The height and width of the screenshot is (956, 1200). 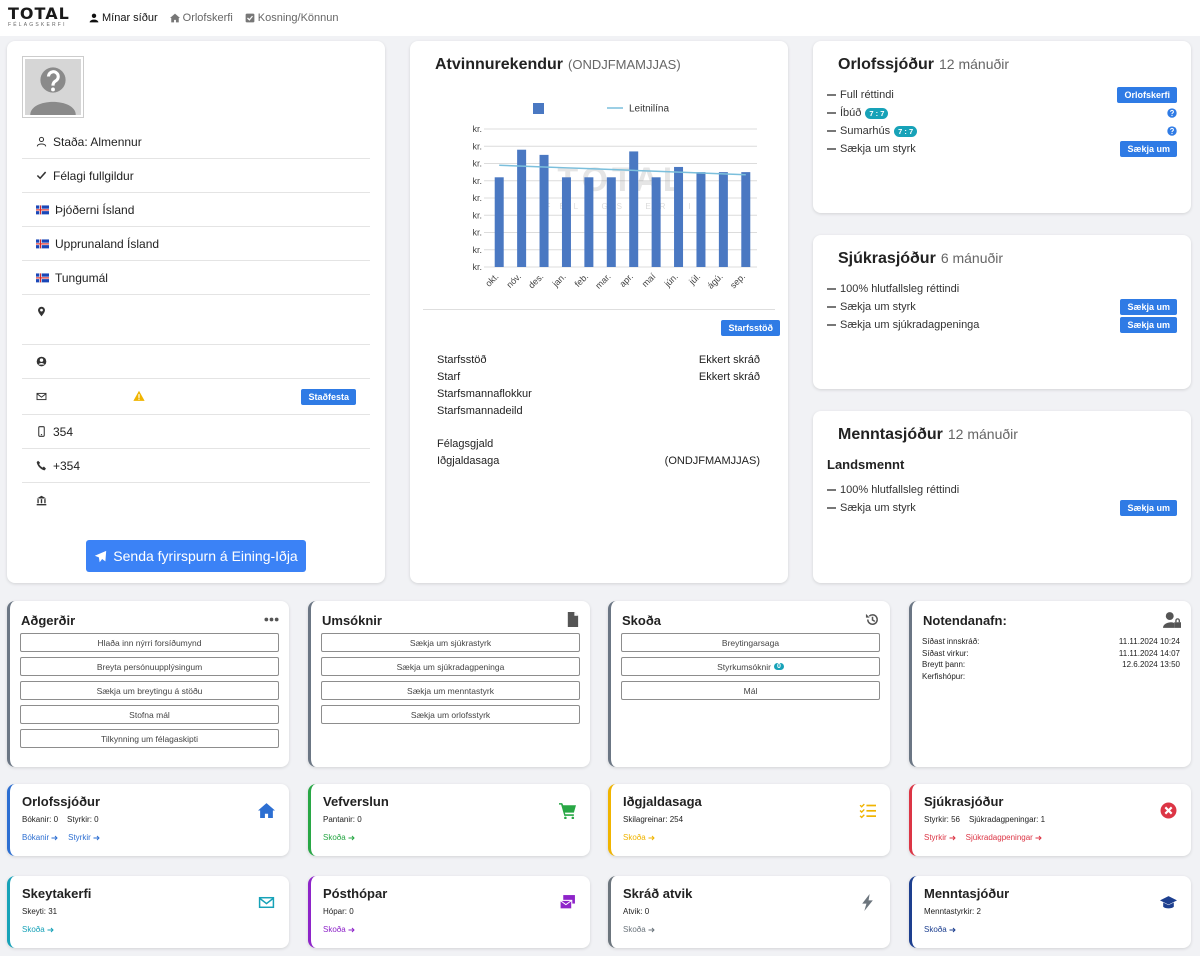 What do you see at coordinates (41, 465) in the screenshot?
I see `call-icon` at bounding box center [41, 465].